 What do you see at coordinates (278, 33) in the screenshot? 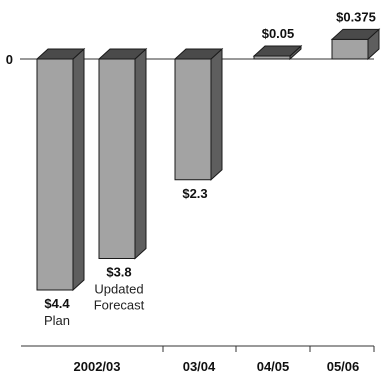
I see `bar-value-label: $0.05` at bounding box center [278, 33].